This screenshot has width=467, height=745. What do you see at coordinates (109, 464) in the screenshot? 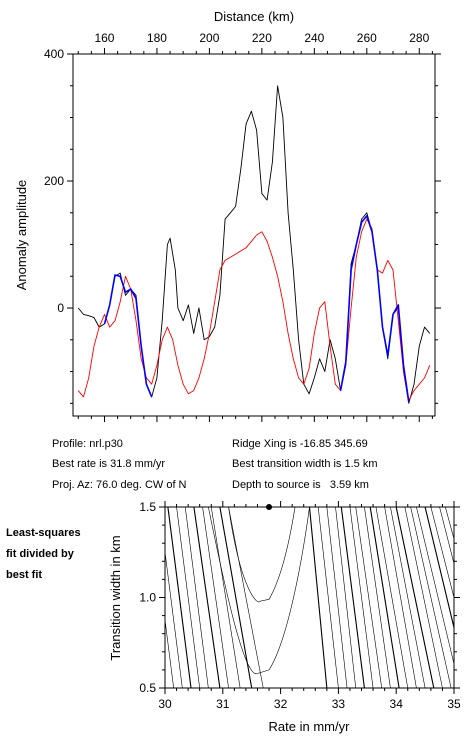
I see `info-best-rate: Best rate is 31.8 mm/yr` at bounding box center [109, 464].